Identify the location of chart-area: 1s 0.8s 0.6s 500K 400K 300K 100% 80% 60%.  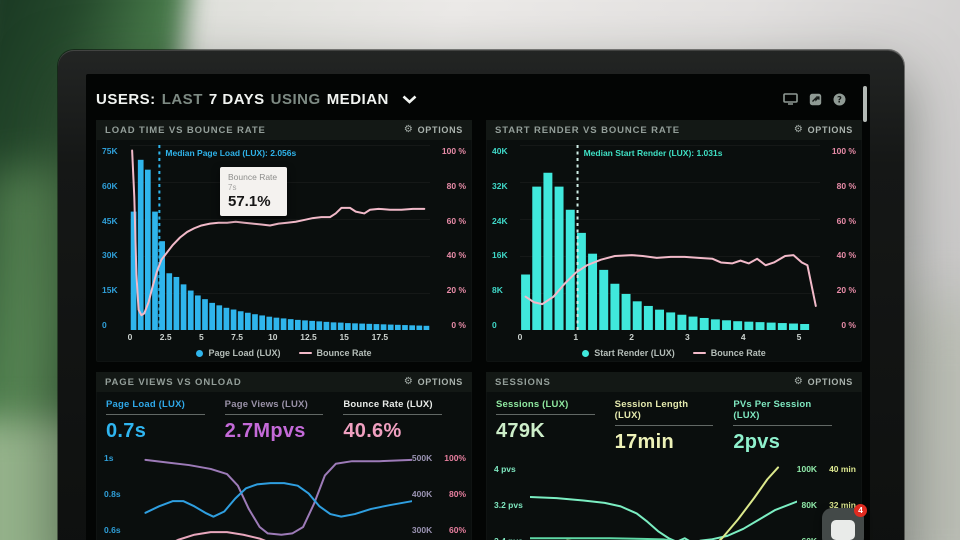
(284, 492).